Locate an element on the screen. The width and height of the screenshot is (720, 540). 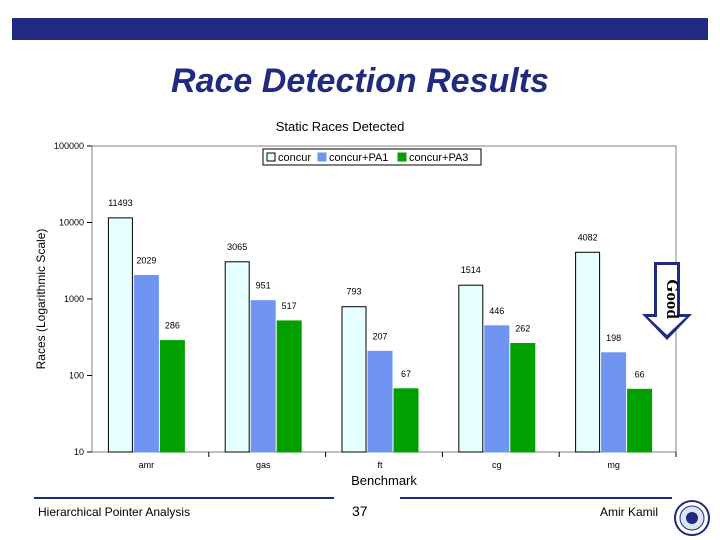
footer-presentation-title: Hierarchical Pointer Analysis is located at coordinates (114, 512).